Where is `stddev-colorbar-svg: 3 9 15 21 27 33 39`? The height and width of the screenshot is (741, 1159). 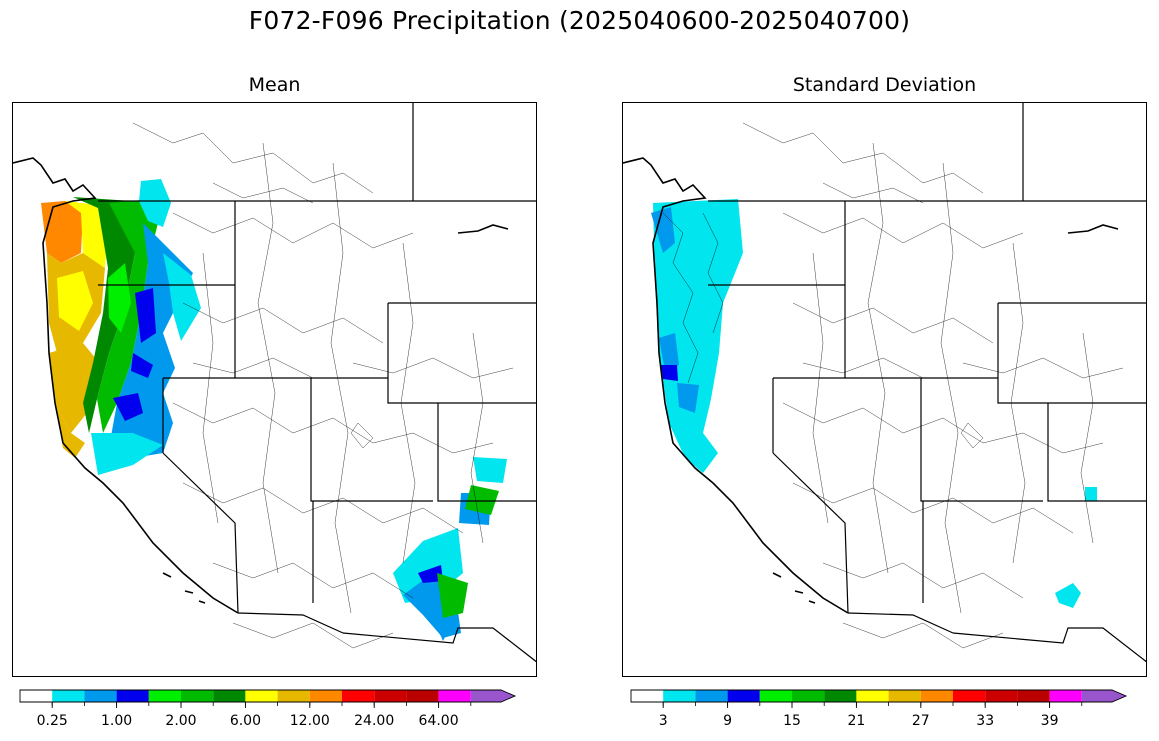 stddev-colorbar-svg: 3 9 15 21 27 33 39 is located at coordinates (879, 709).